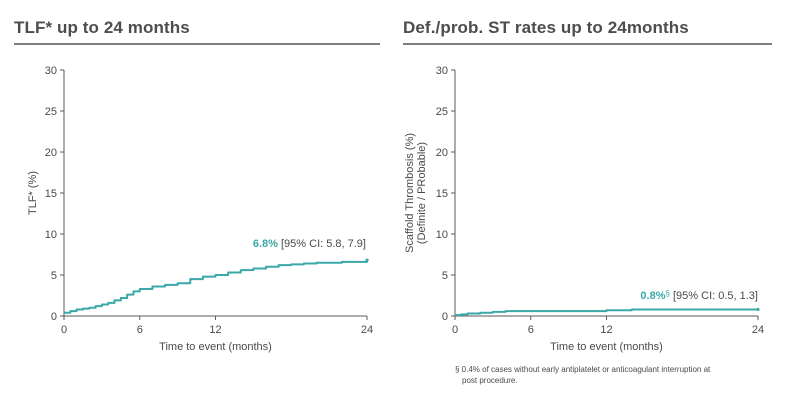  Describe the element at coordinates (606, 330) in the screenshot. I see `st-x-tick-label: 12` at that location.